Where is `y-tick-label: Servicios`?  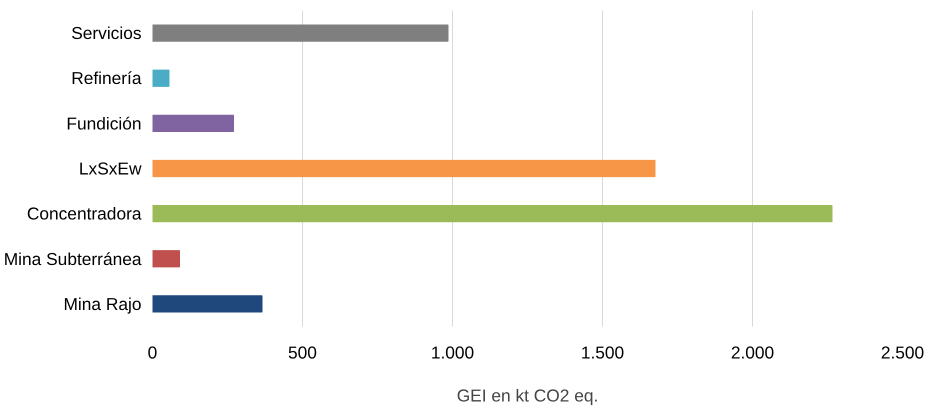 y-tick-label: Servicios is located at coordinates (106, 33).